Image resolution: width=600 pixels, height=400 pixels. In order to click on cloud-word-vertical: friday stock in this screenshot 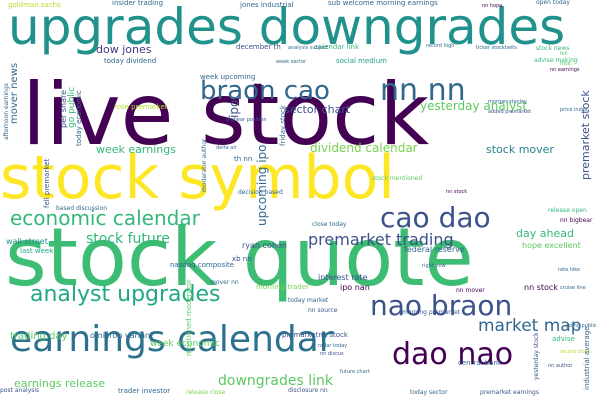, I will do `click(283, 125)`.